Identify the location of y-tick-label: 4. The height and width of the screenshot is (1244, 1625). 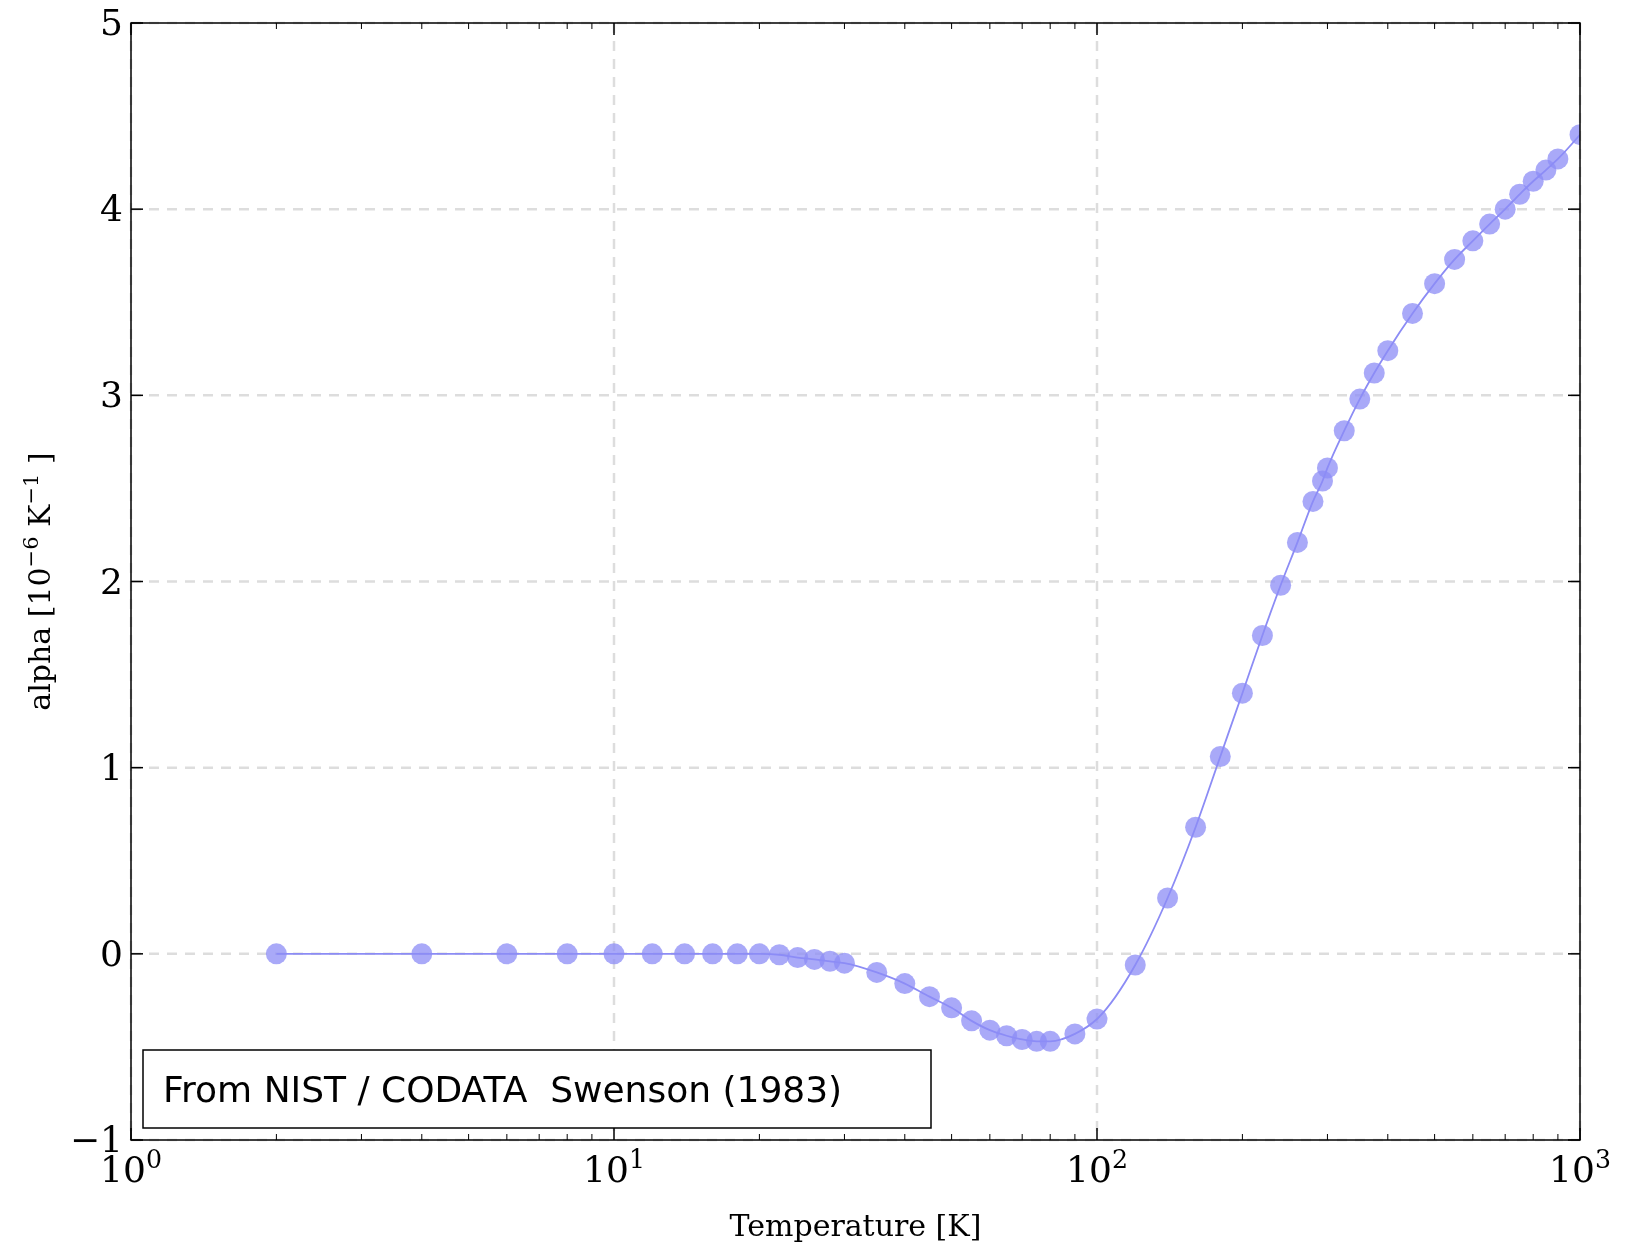
(111, 209).